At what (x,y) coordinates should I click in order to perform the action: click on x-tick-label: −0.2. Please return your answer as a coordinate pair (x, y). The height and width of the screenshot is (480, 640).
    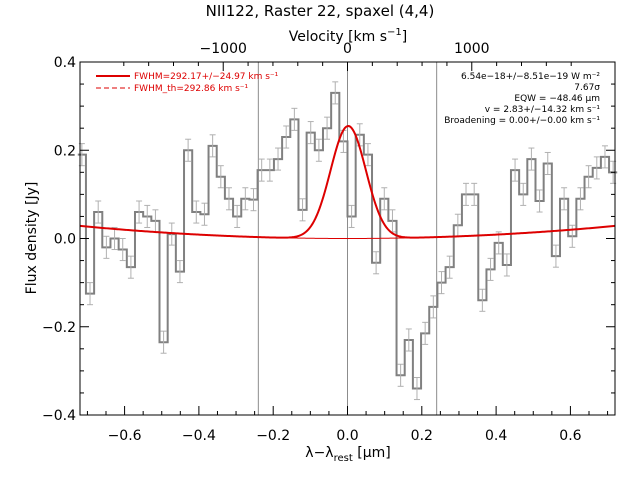
    Looking at the image, I should click on (273, 436).